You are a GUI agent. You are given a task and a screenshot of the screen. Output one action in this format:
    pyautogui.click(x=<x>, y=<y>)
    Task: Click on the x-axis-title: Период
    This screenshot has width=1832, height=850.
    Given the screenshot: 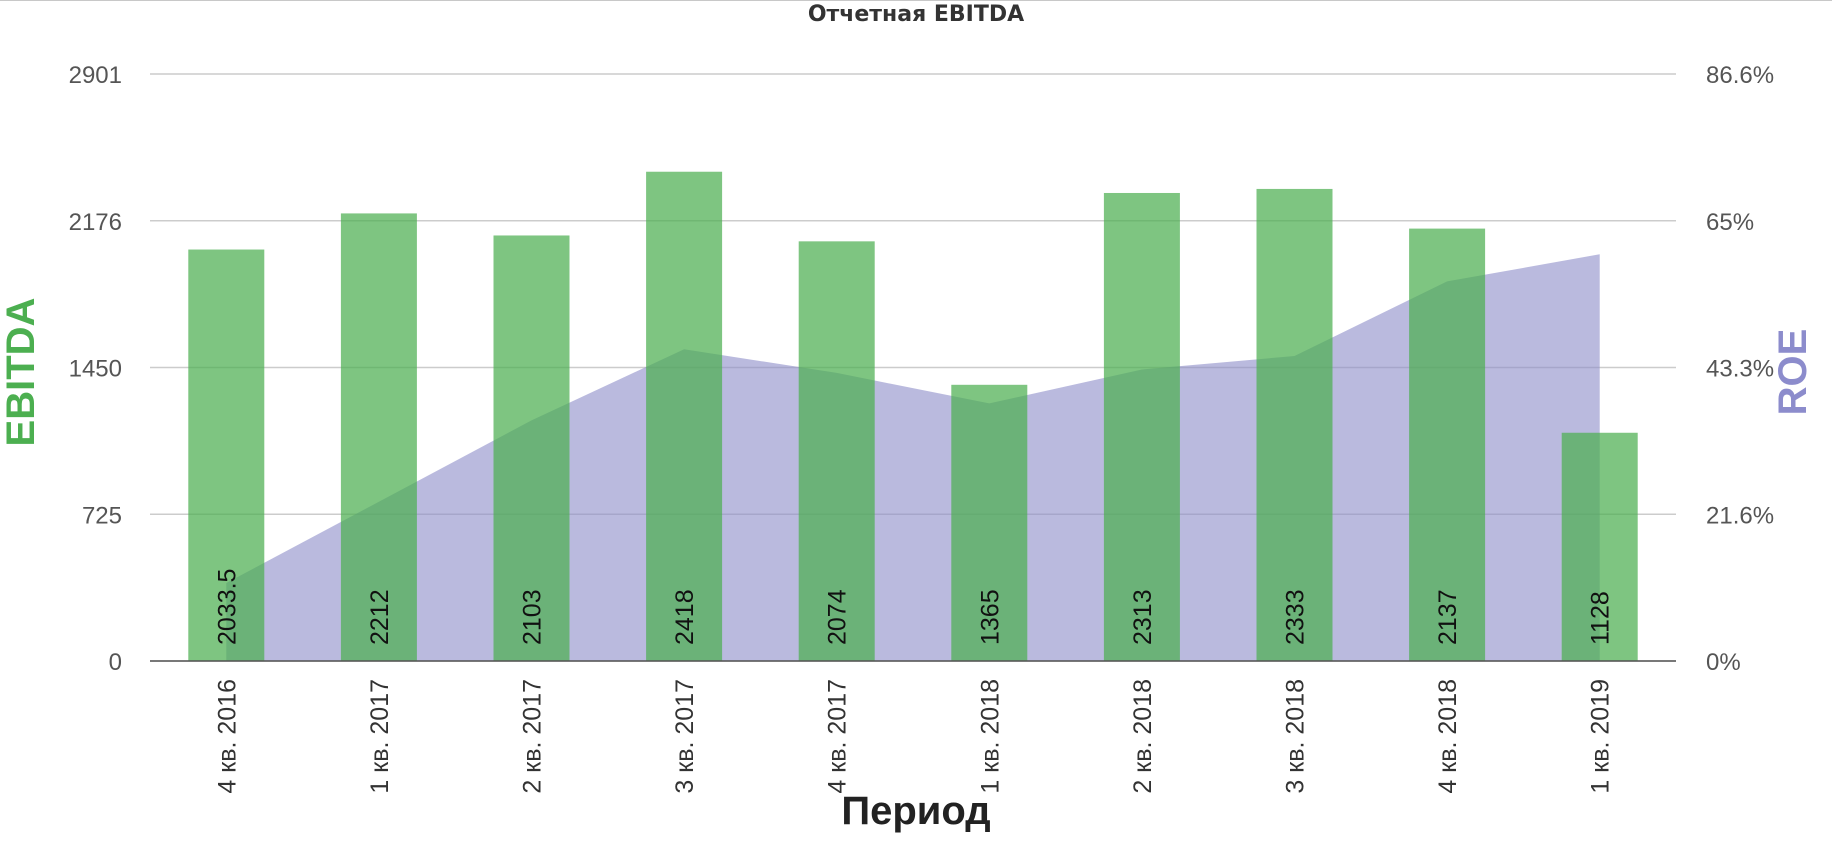 What is the action you would take?
    pyautogui.click(x=915, y=811)
    